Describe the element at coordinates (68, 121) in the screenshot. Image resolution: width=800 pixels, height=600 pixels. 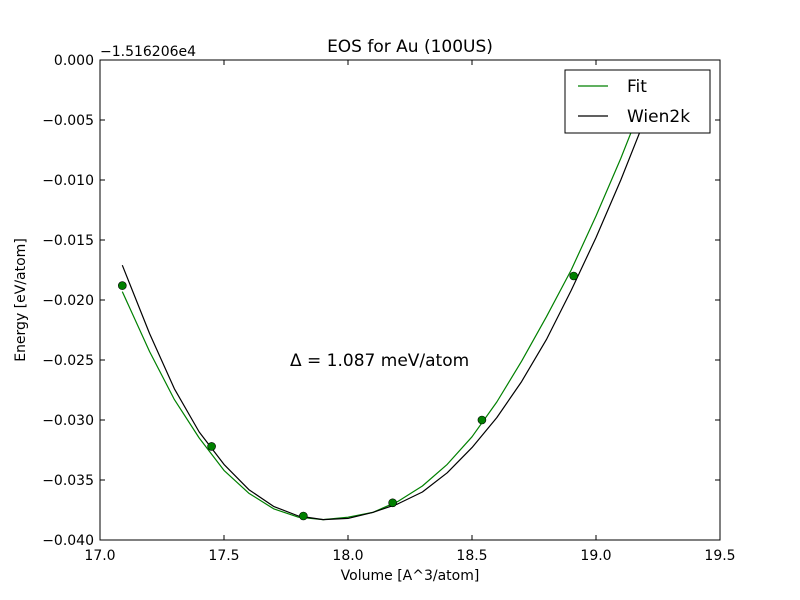
I see `y-tick-label: −0.005` at that location.